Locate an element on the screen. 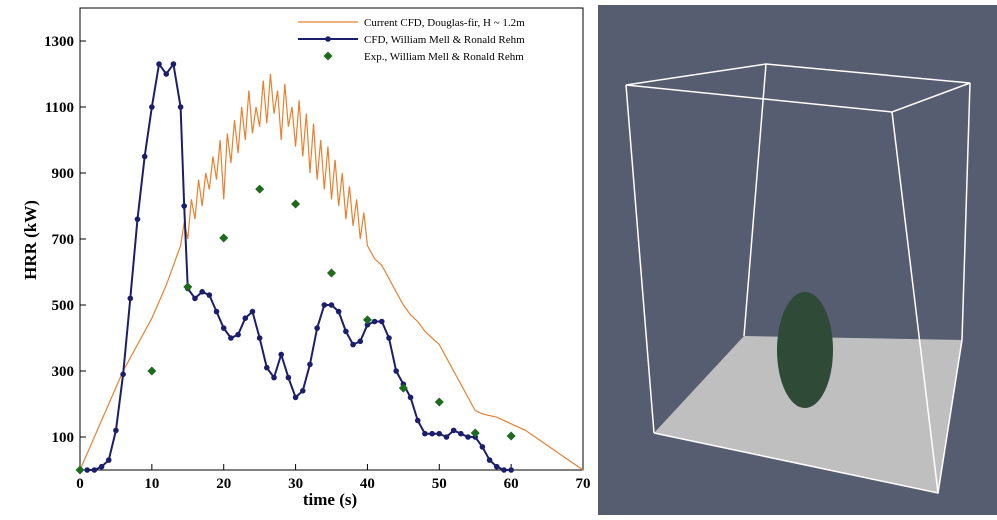 This screenshot has width=997, height=520. x-tick-label: 30 is located at coordinates (295, 484).